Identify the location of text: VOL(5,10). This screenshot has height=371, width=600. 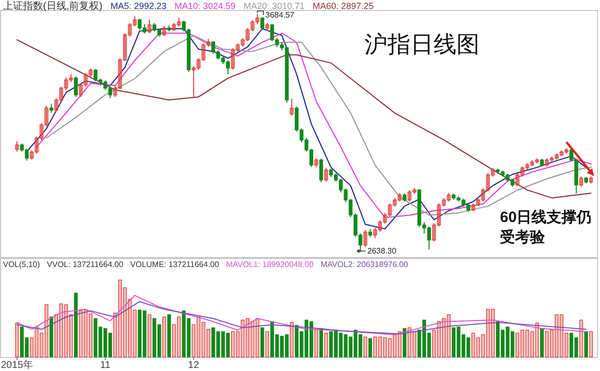
(21, 264).